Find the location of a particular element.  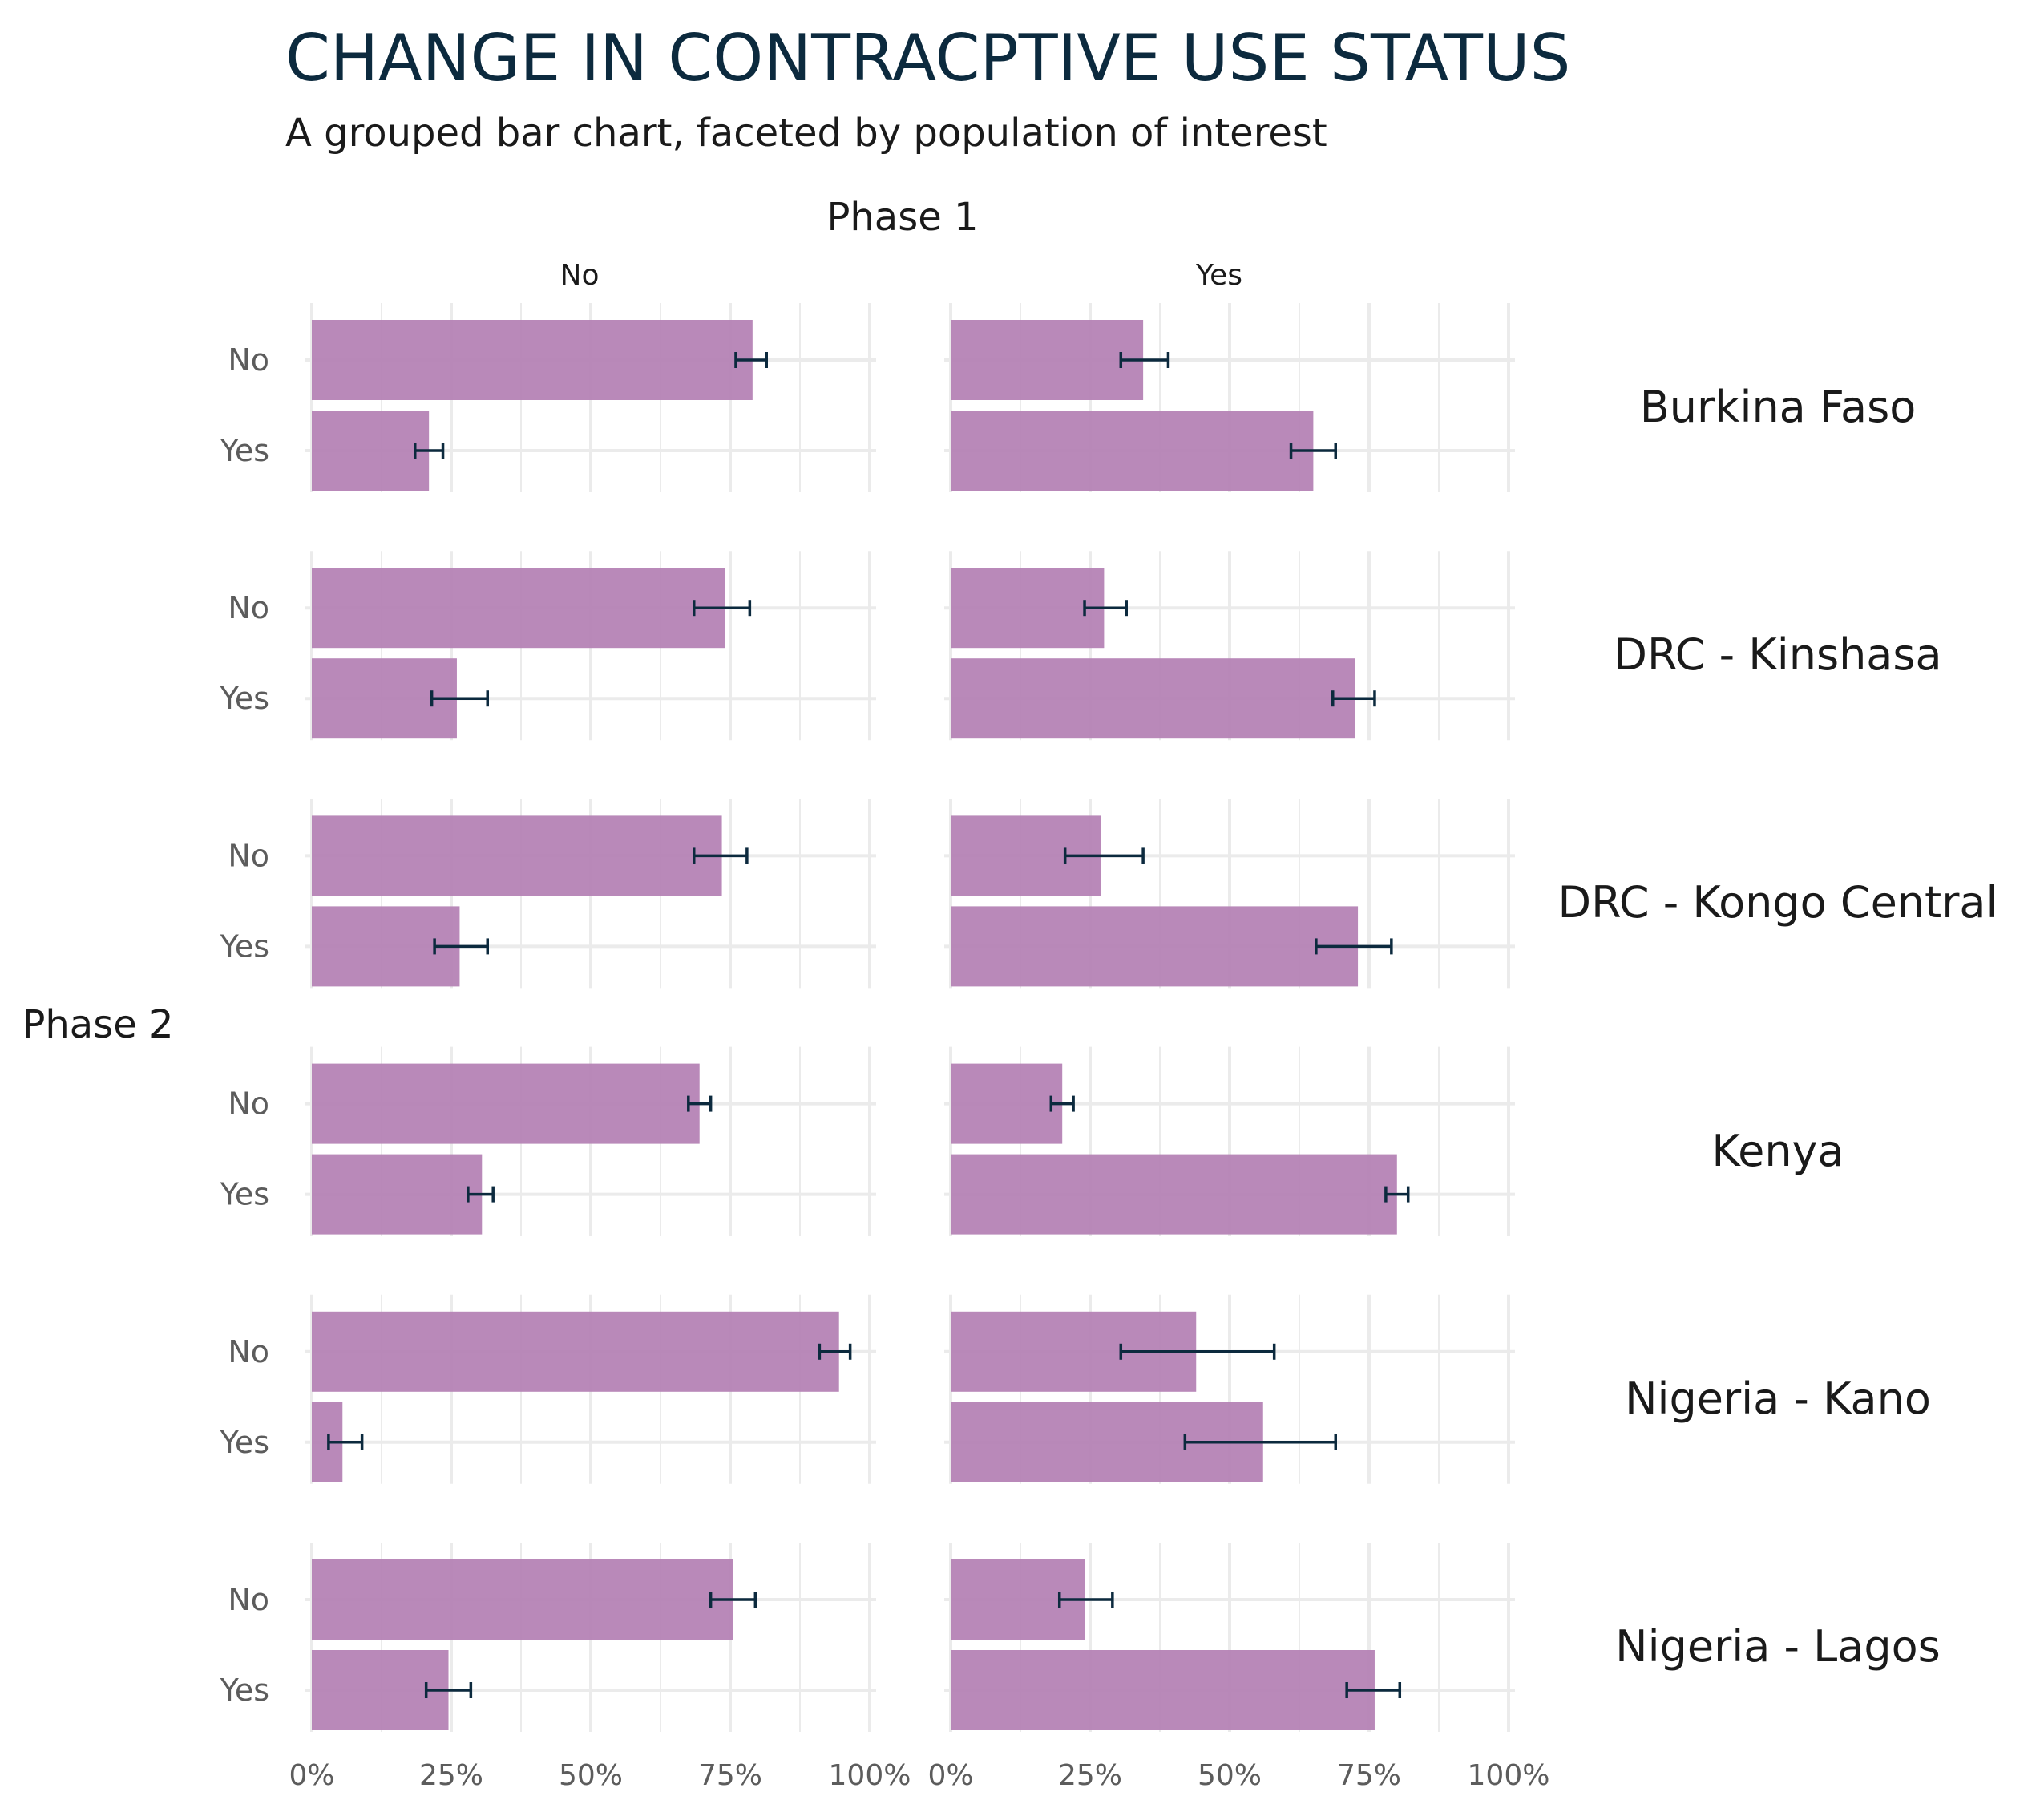

error-bar-kenya-p1-yes-p2-no is located at coordinates (1062, 1104).